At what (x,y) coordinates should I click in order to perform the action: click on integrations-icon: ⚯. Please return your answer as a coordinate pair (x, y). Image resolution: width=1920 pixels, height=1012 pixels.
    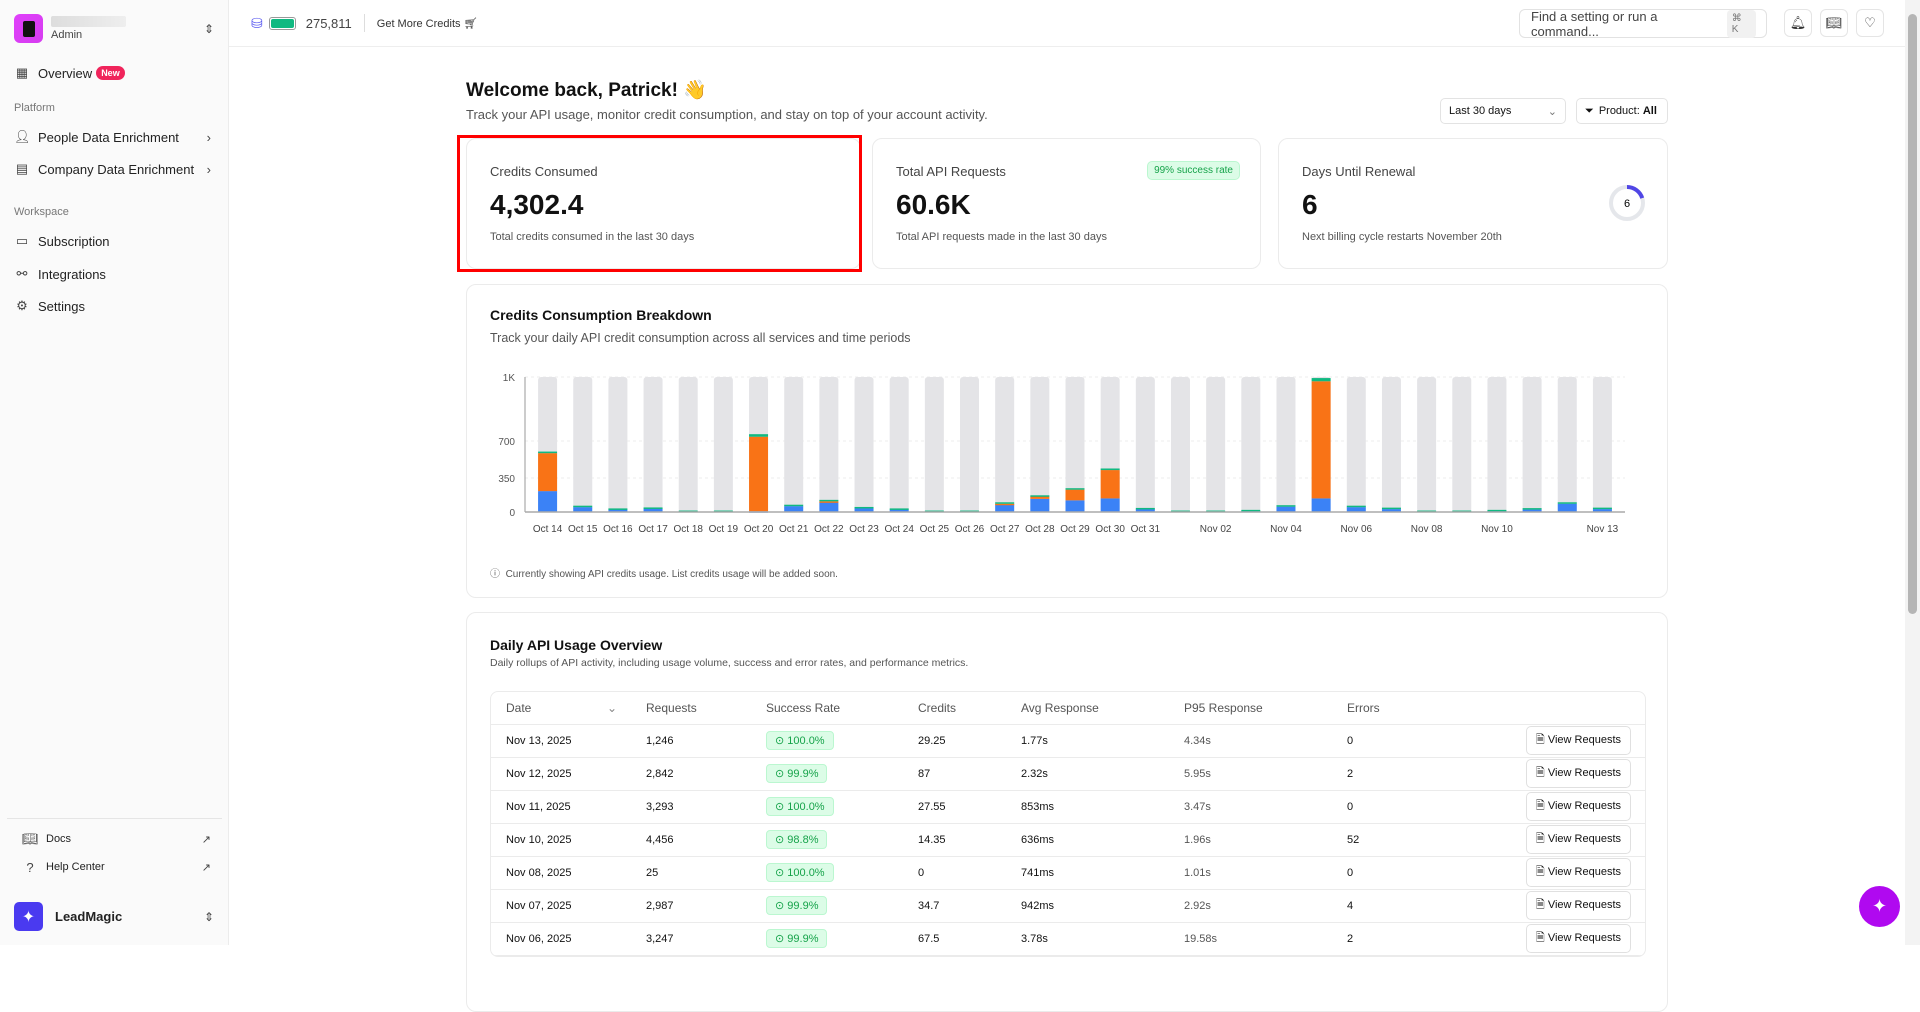
    Looking at the image, I should click on (22, 273).